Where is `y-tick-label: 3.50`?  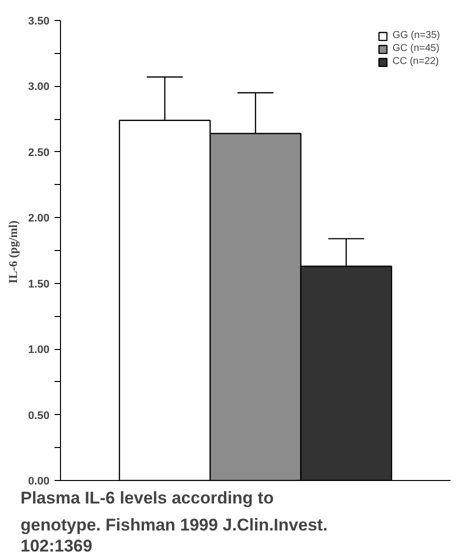 y-tick-label: 3.50 is located at coordinates (39, 22).